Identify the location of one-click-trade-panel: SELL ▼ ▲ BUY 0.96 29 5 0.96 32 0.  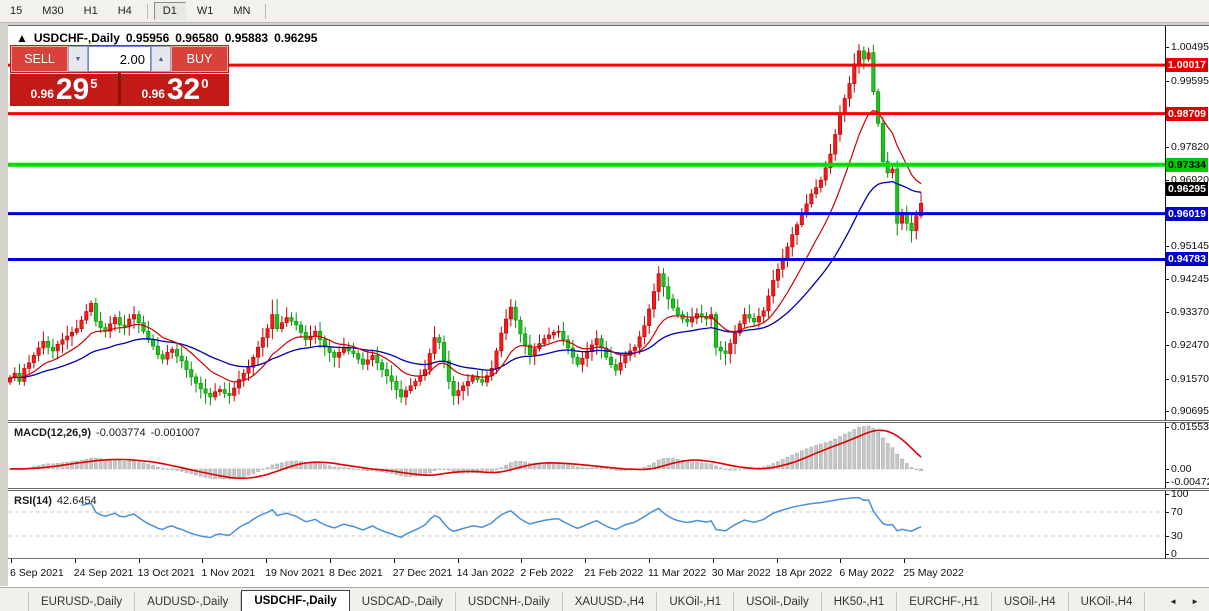
(119, 75).